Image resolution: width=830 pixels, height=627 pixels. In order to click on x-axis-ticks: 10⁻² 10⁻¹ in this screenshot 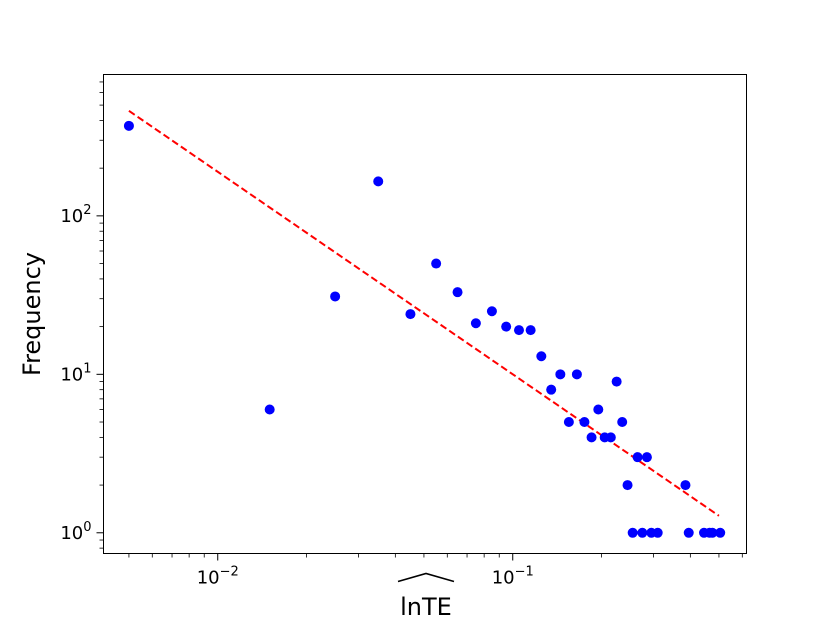, I will do `click(435, 571)`.